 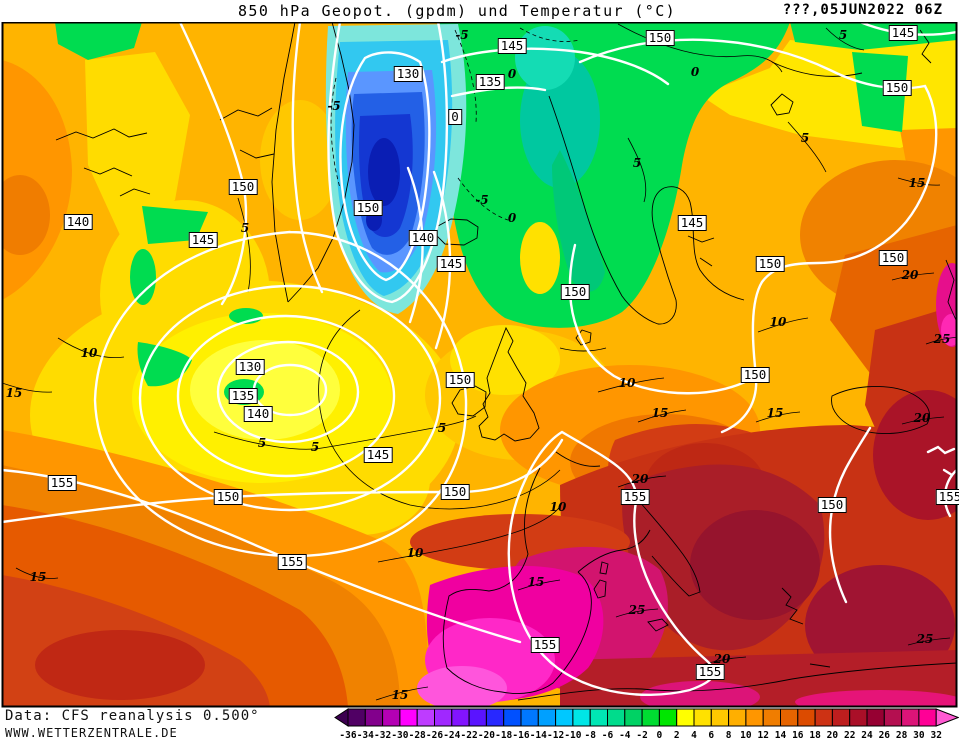 What do you see at coordinates (746, 735) in the screenshot?
I see `legend-tick-label: 10` at bounding box center [746, 735].